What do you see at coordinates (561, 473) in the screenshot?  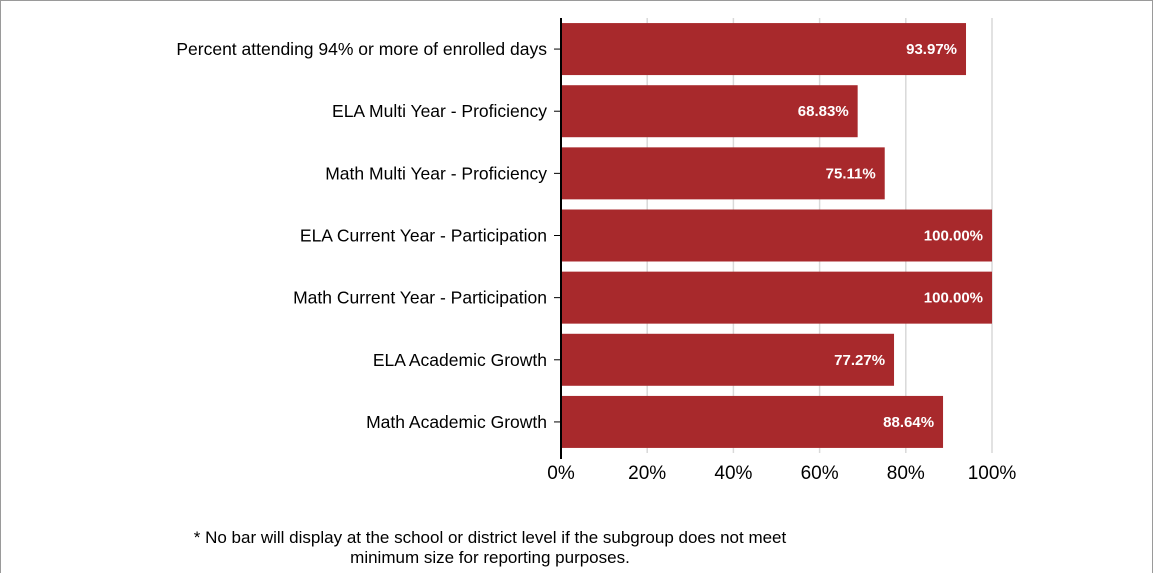 I see `x-tick-label: 0%` at bounding box center [561, 473].